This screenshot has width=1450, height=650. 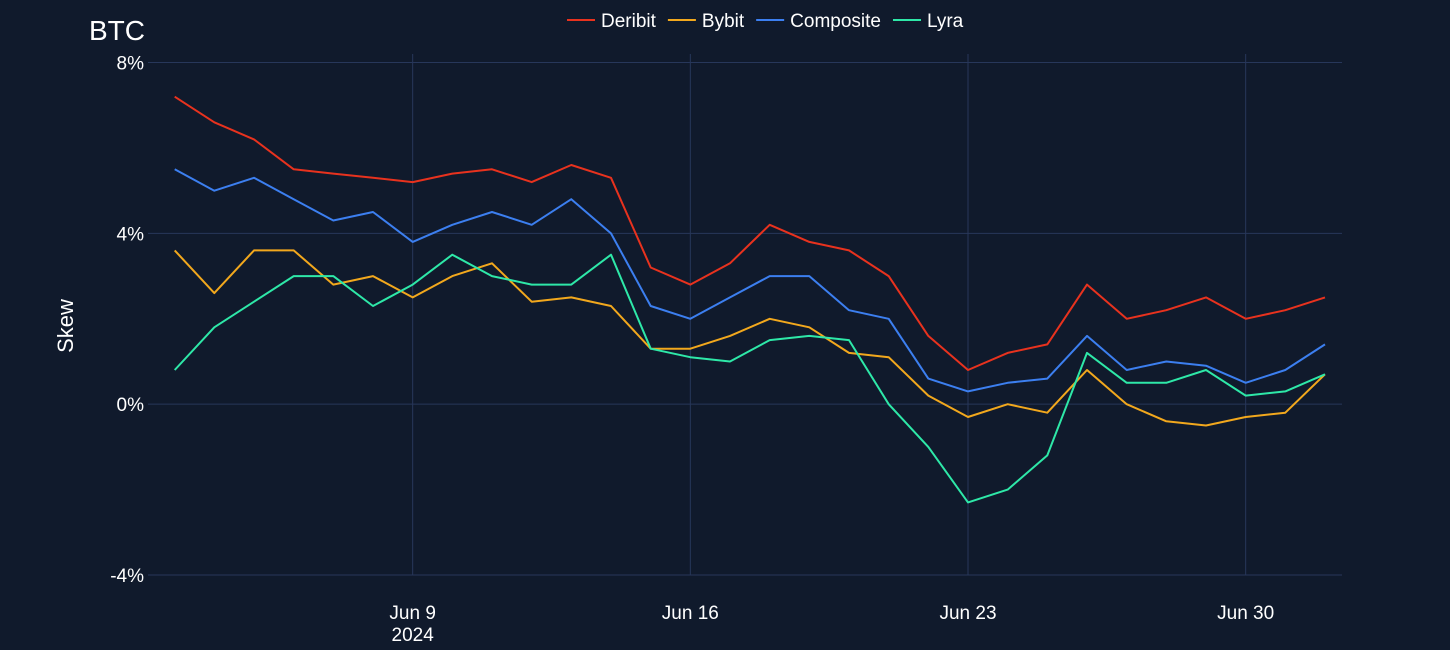 What do you see at coordinates (945, 21) in the screenshot?
I see `legend-label: Lyra` at bounding box center [945, 21].